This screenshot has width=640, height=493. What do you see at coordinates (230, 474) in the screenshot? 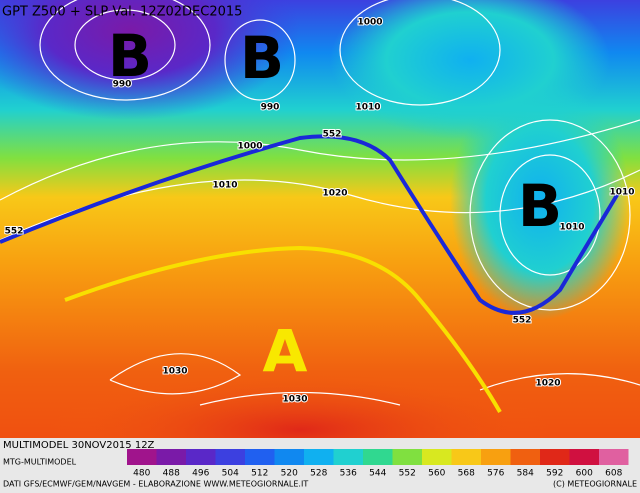
I see `legend-value: 504` at bounding box center [230, 474].